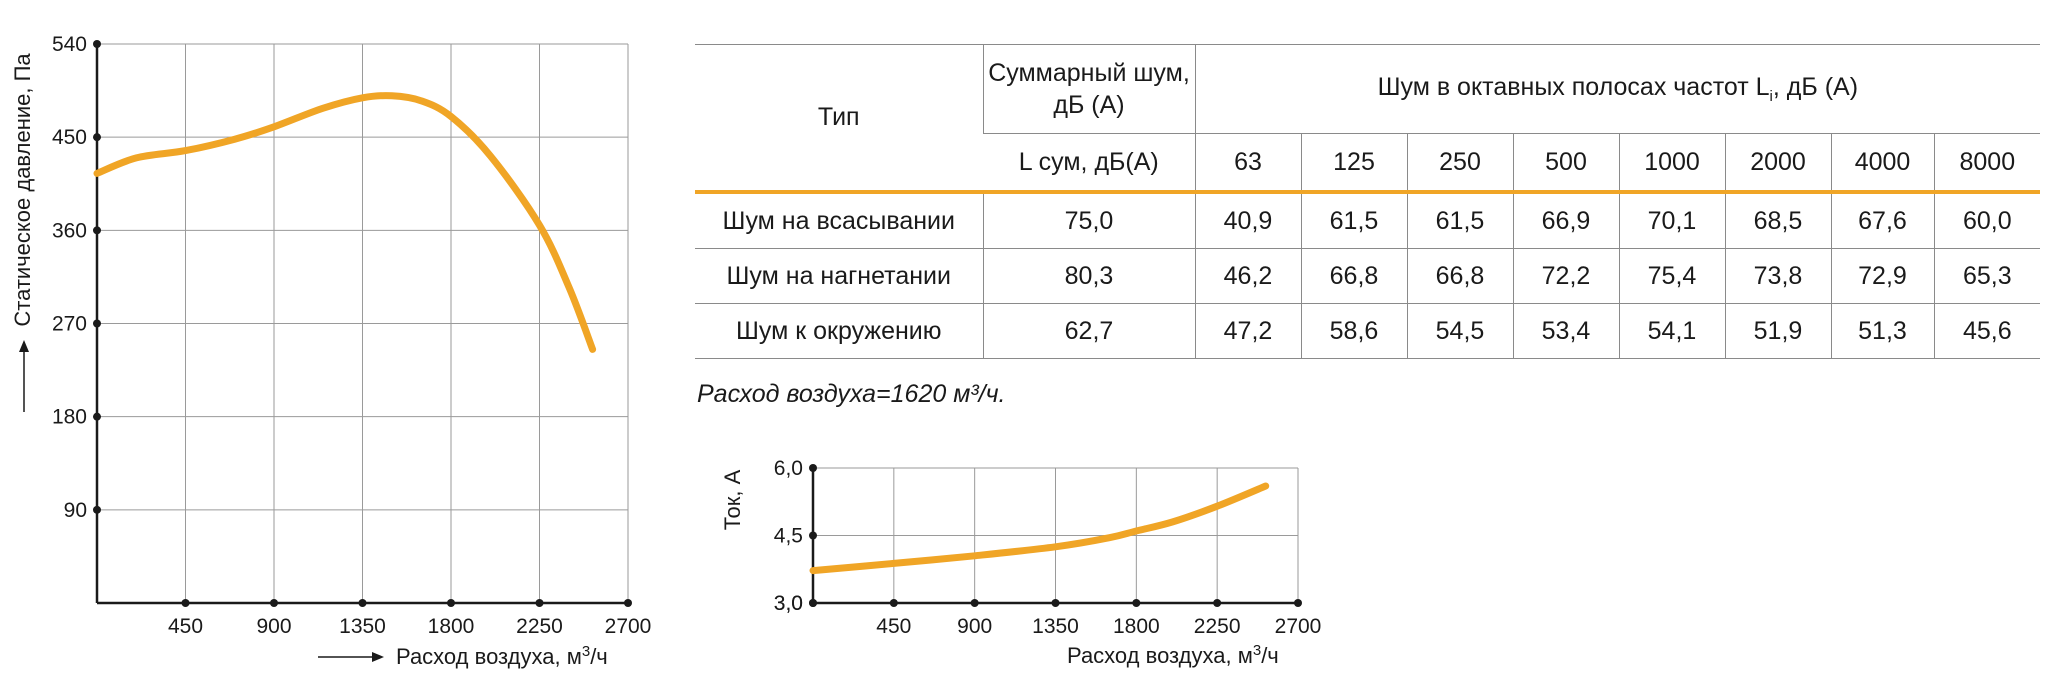 The height and width of the screenshot is (697, 2058). What do you see at coordinates (1247, 220) in the screenshot?
I see `band-value: 40,9` at bounding box center [1247, 220].